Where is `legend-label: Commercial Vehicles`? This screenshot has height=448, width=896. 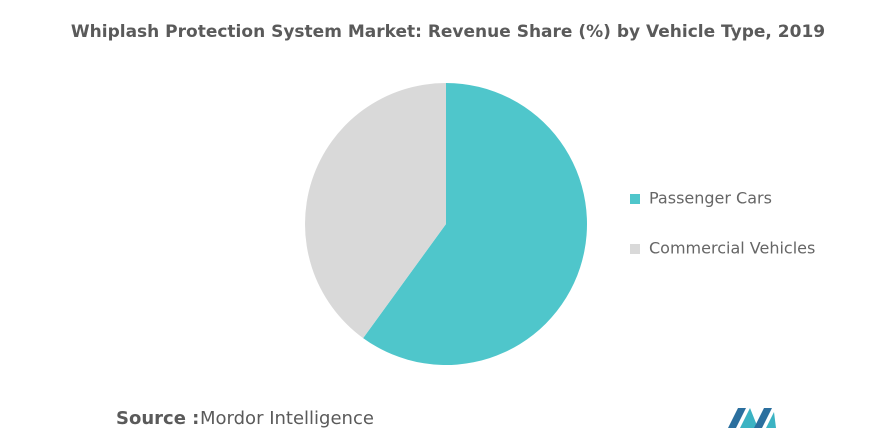
legend-label: Commercial Vehicles is located at coordinates (732, 248).